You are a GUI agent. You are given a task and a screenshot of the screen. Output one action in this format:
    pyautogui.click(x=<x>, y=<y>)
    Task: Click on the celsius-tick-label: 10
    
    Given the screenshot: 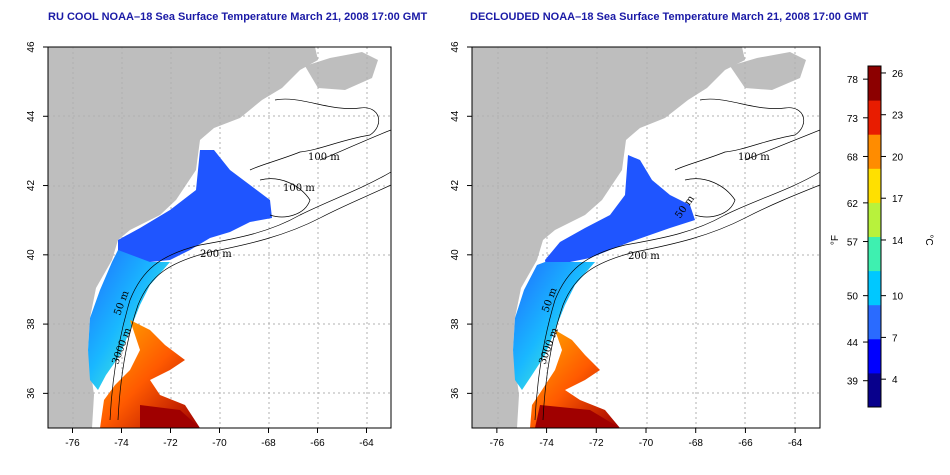 What is the action you would take?
    pyautogui.click(x=898, y=297)
    